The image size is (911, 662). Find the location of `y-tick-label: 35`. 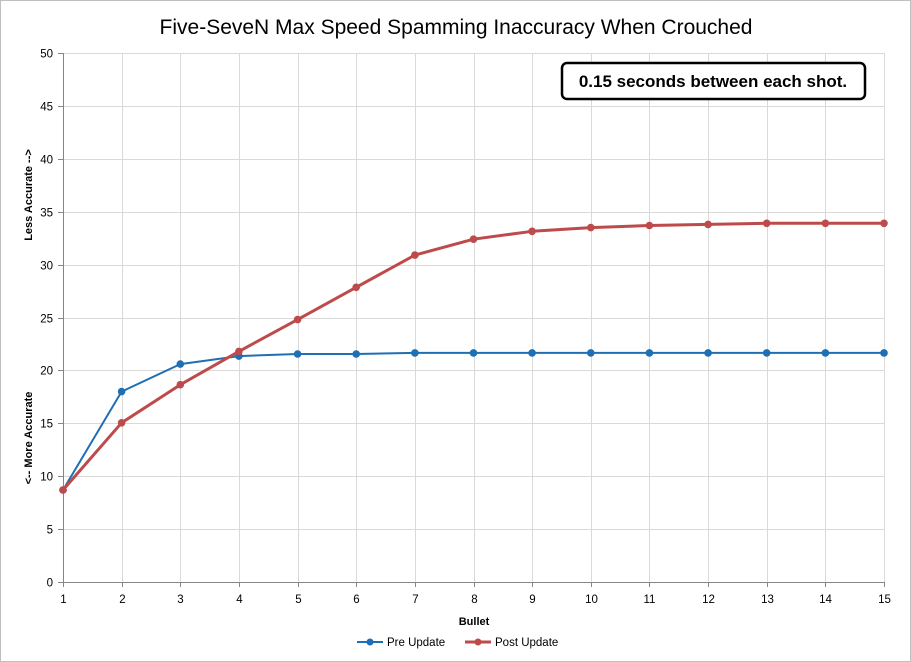

y-tick-label: 35 is located at coordinates (46, 214).